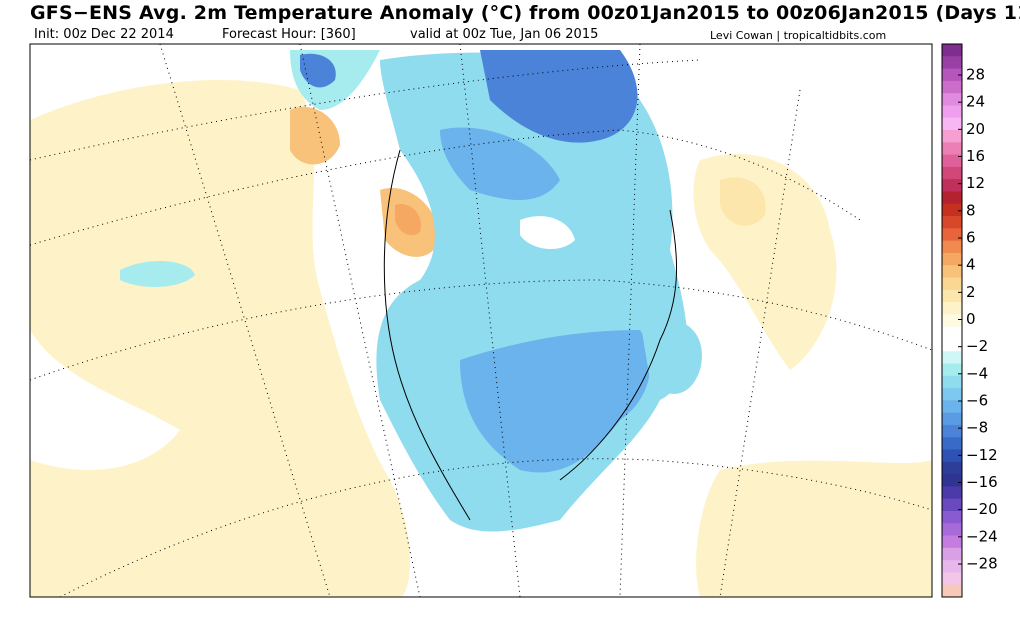 The image size is (1020, 620). I want to click on colorbar-label: −8, so click(977, 428).